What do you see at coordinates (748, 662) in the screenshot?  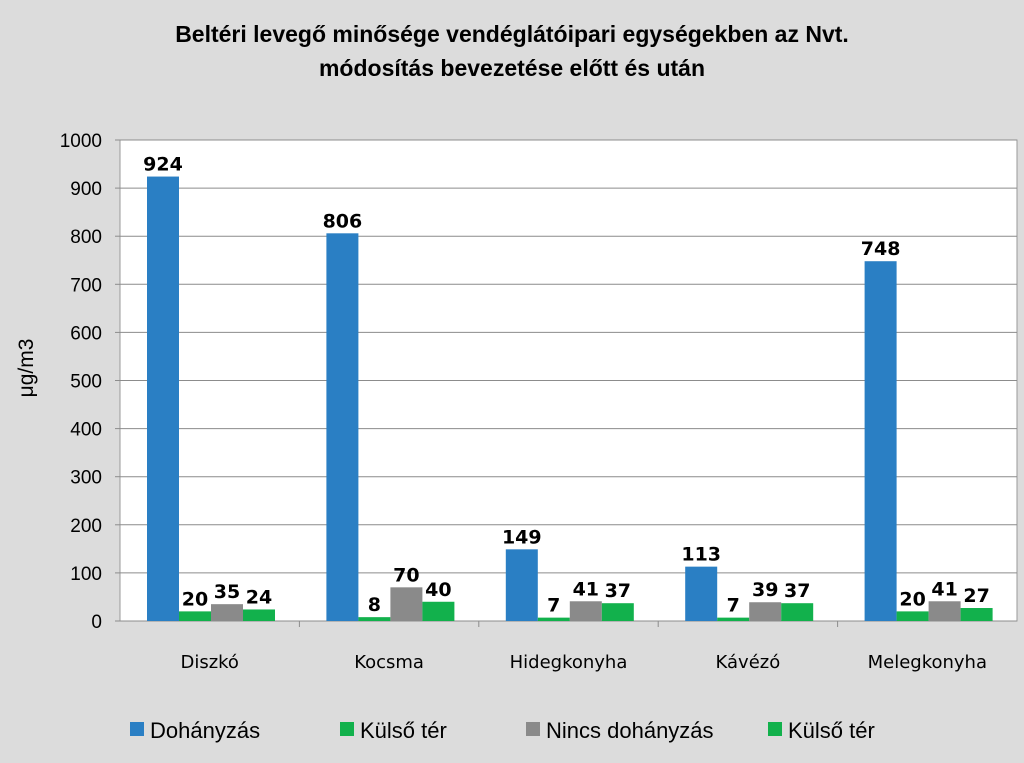 I see `x-category-label: Kávézó` at bounding box center [748, 662].